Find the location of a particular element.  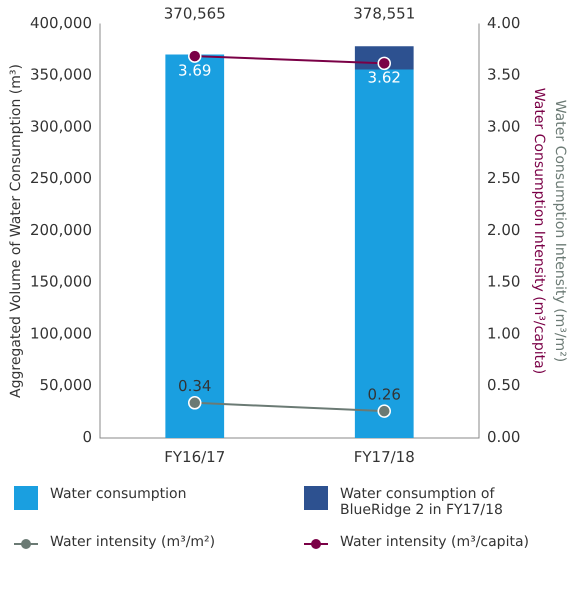

y2-tick-label: 2.00 is located at coordinates (503, 229).